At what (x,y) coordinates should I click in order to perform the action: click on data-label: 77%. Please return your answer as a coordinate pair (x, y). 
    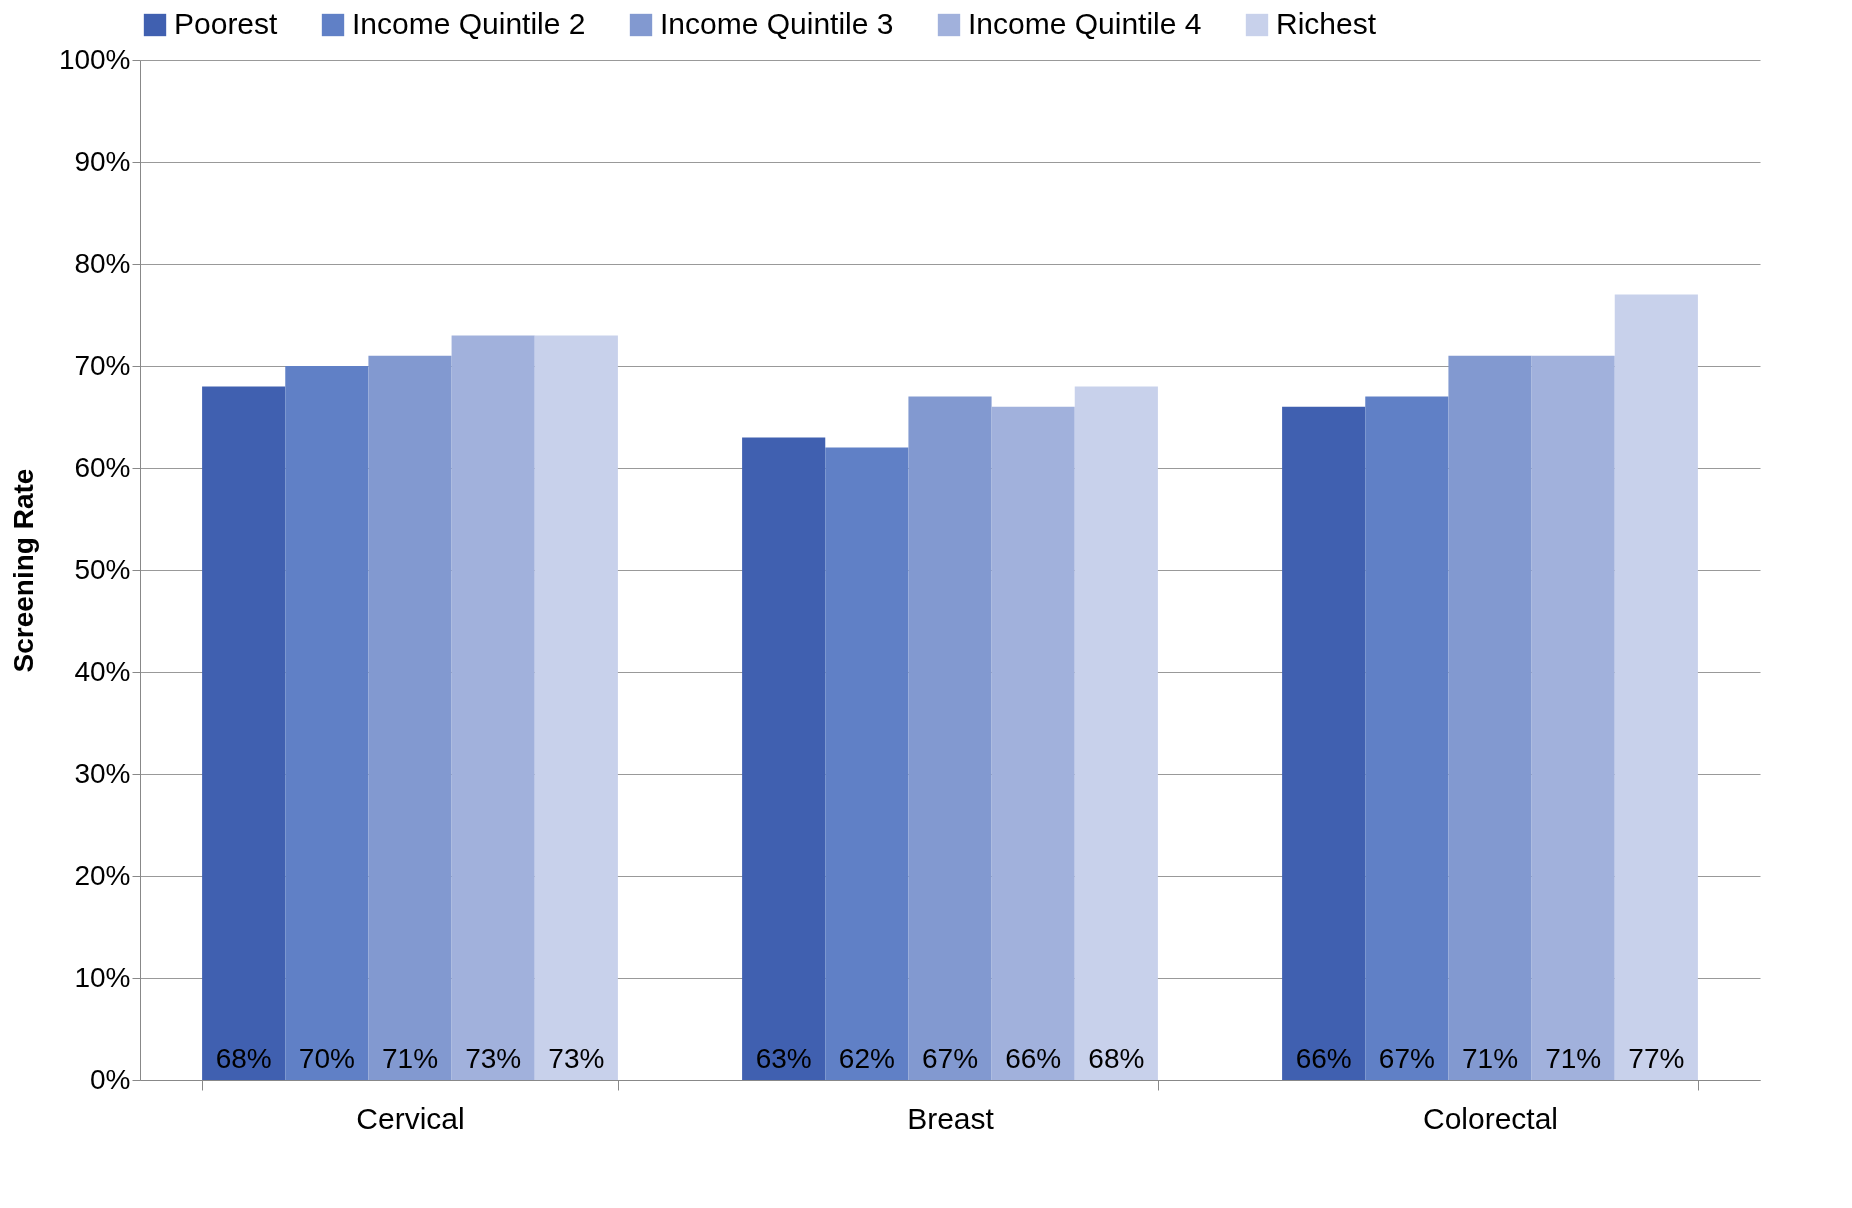
    Looking at the image, I should click on (1656, 1058).